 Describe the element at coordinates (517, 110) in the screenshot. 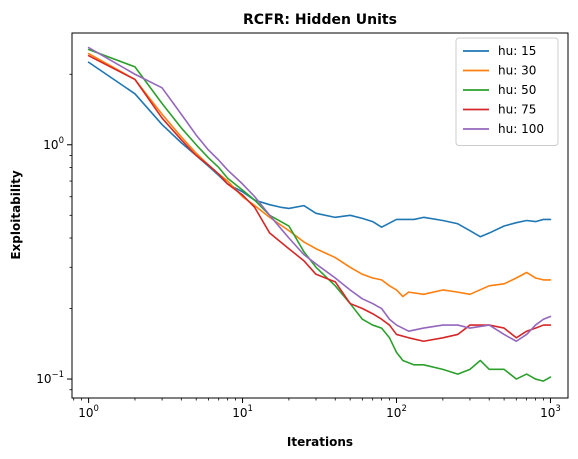

I see `legend-entry-3: hu: 75` at that location.